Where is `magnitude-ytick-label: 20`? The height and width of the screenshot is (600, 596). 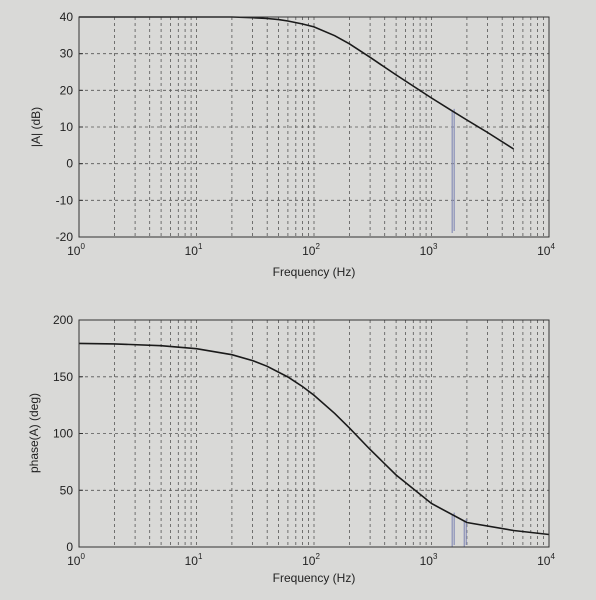
magnitude-ytick-label: 20 is located at coordinates (67, 90).